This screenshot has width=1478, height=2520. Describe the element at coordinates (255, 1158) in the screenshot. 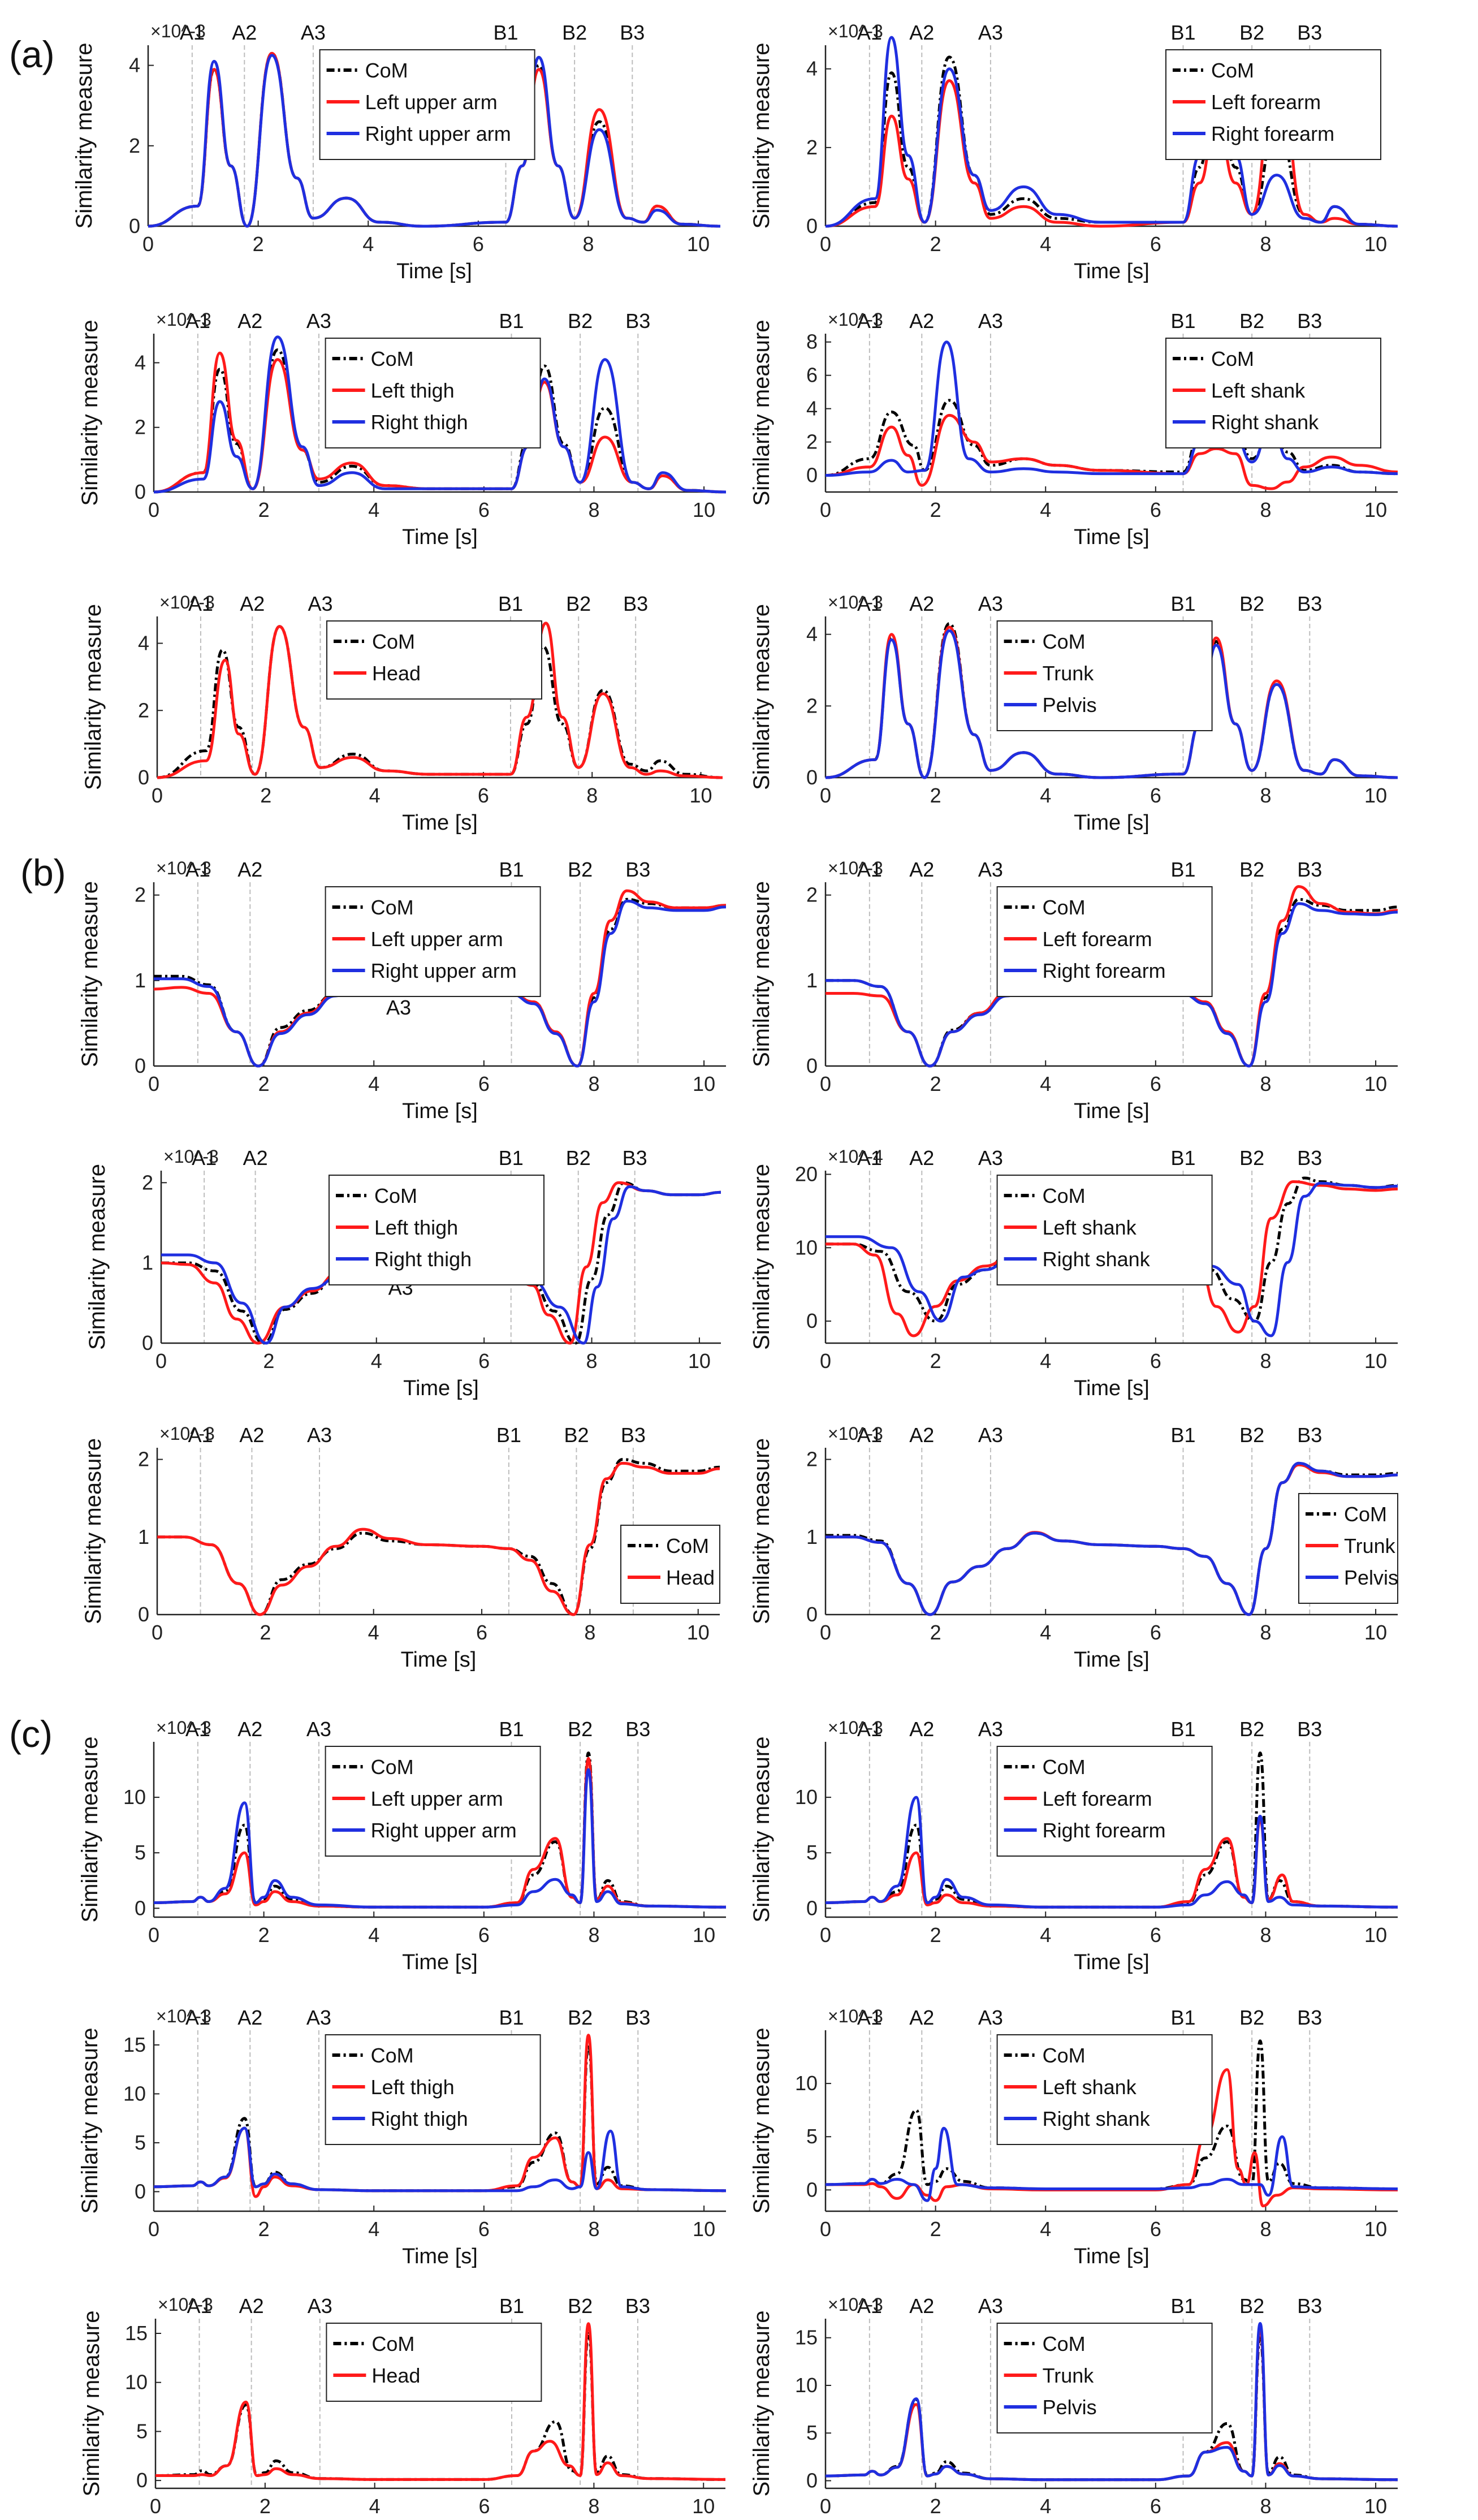

I see `event-label: A2` at that location.